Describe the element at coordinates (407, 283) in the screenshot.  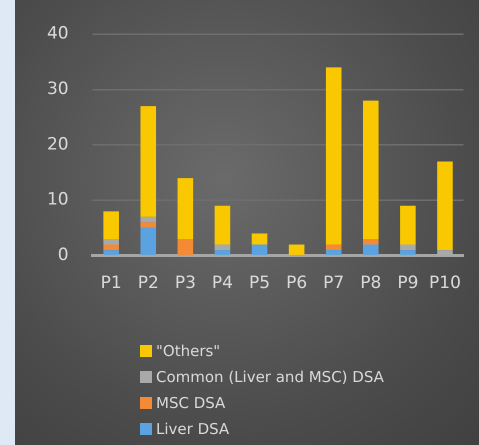
I see `x-tick-label: P9` at that location.